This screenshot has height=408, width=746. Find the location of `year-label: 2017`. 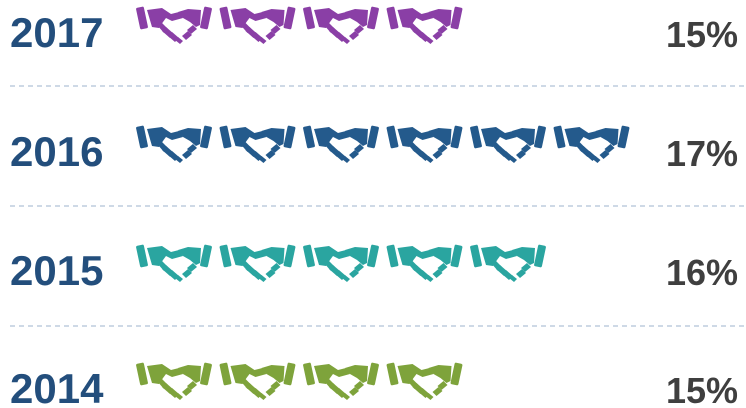

year-label: 2017 is located at coordinates (56, 32).